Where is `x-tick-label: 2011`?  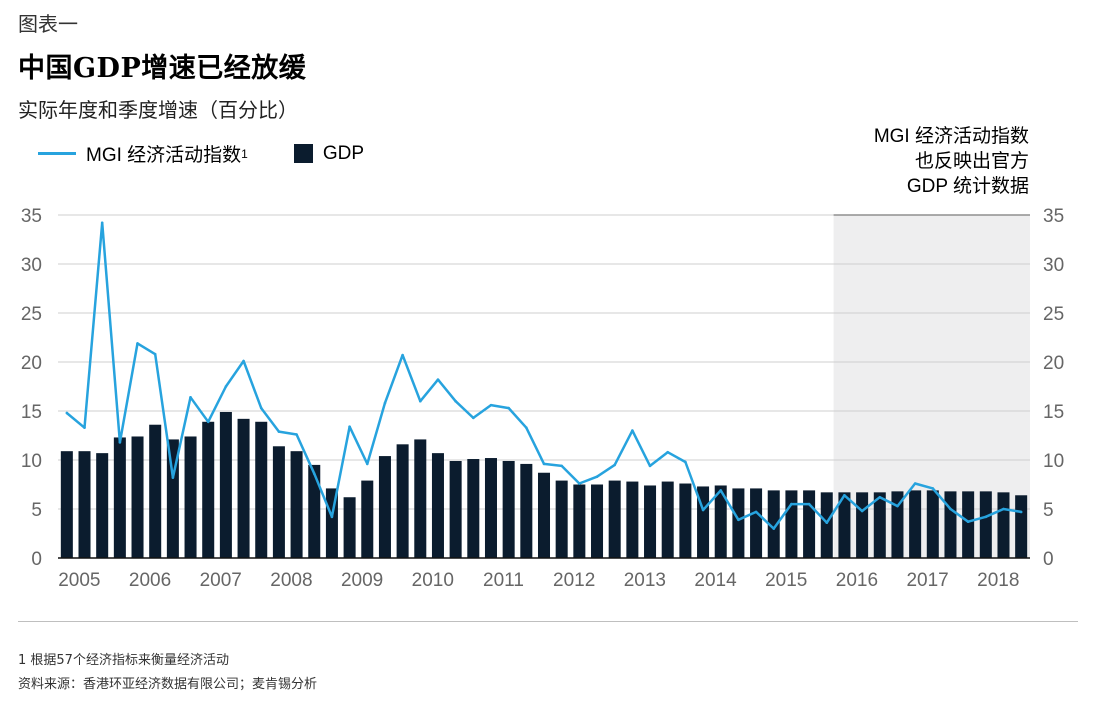
x-tick-label: 2011 is located at coordinates (503, 580).